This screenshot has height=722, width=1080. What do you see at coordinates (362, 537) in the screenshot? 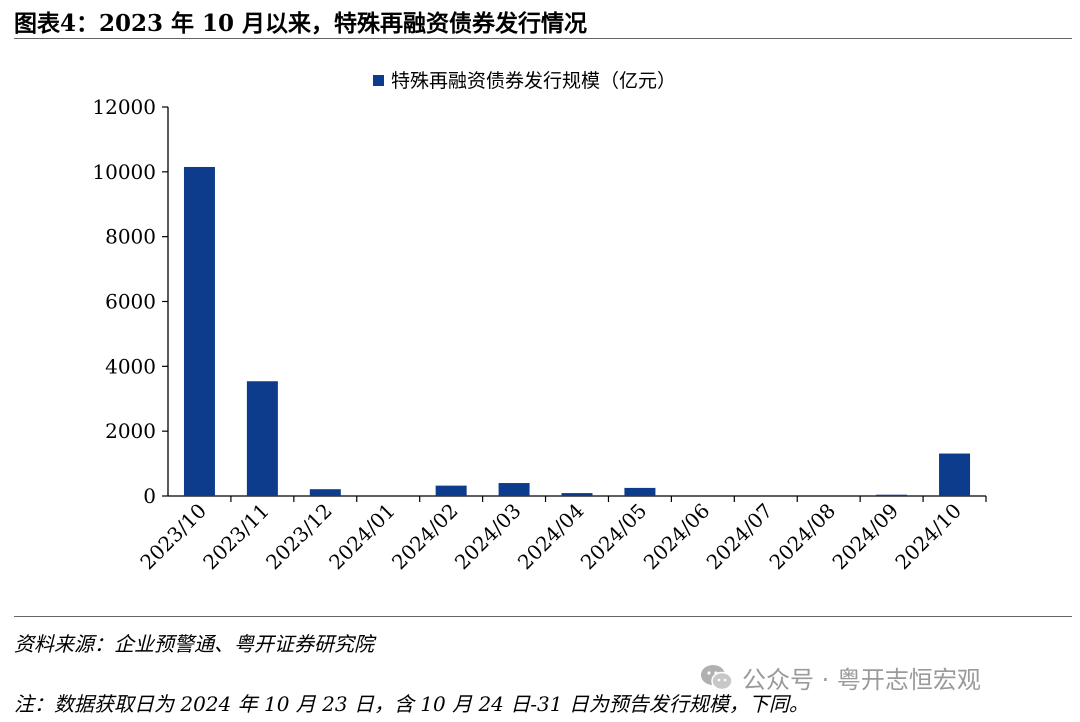
I see `x-tick-label: 2024/01` at bounding box center [362, 537].